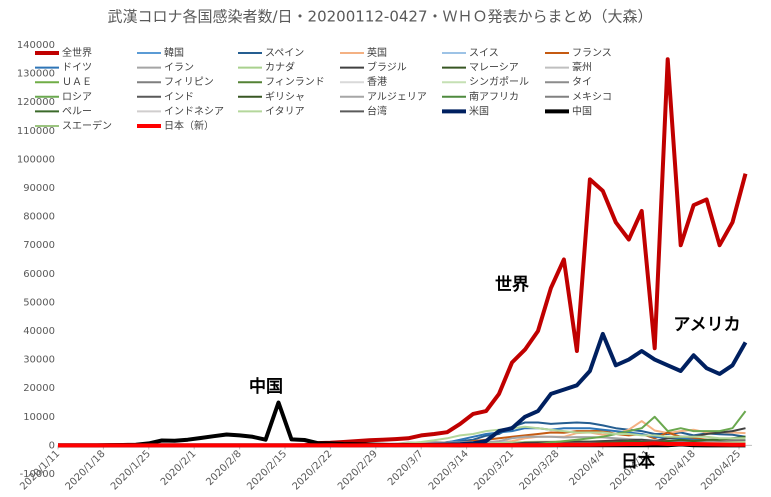  I want to click on legend-label: ロシア, so click(77, 97).